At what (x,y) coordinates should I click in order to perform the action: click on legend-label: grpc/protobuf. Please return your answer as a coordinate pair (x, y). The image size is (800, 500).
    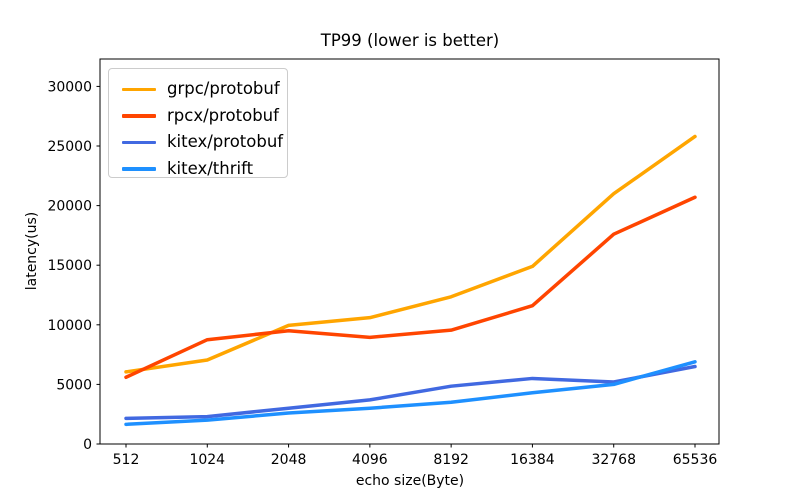
    Looking at the image, I should click on (223, 88).